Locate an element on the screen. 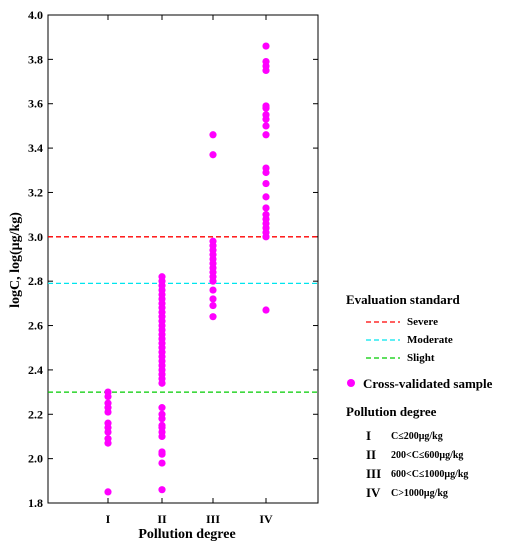 Image resolution: width=510 pixels, height=550 pixels. x-tick-label: II is located at coordinates (162, 519).